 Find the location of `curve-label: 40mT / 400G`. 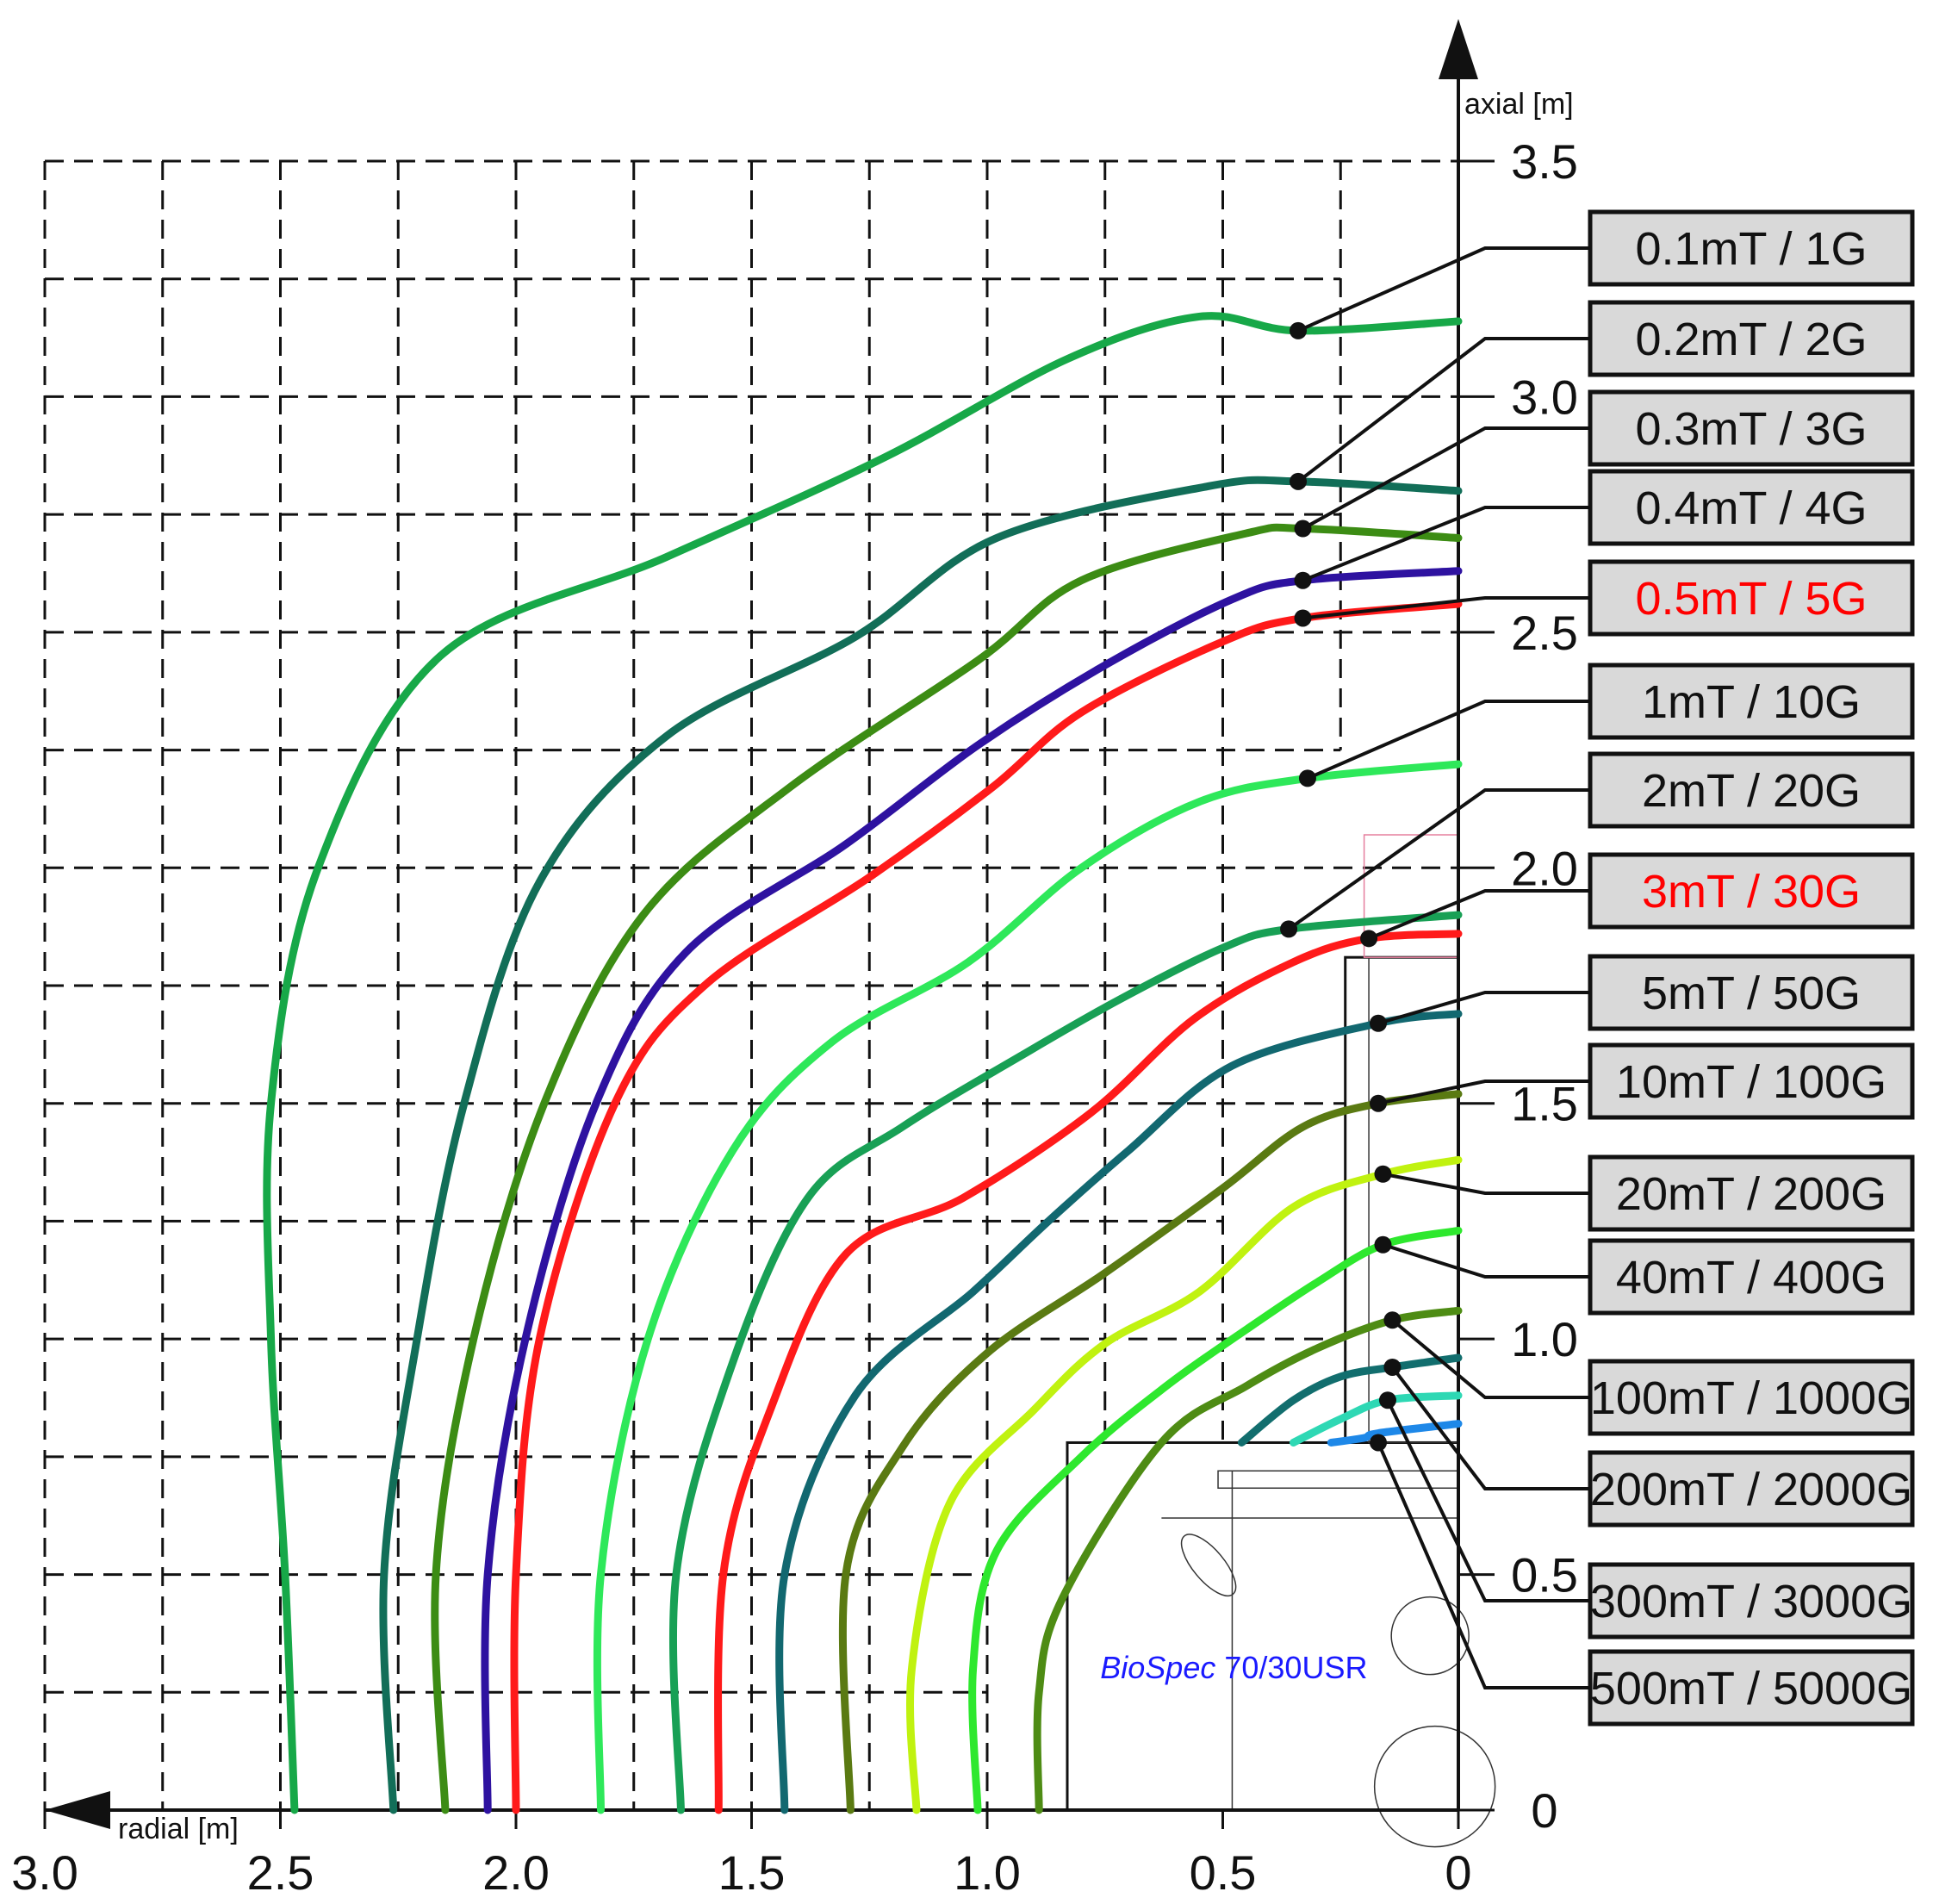

curve-label: 40mT / 400G is located at coordinates (1751, 1278).